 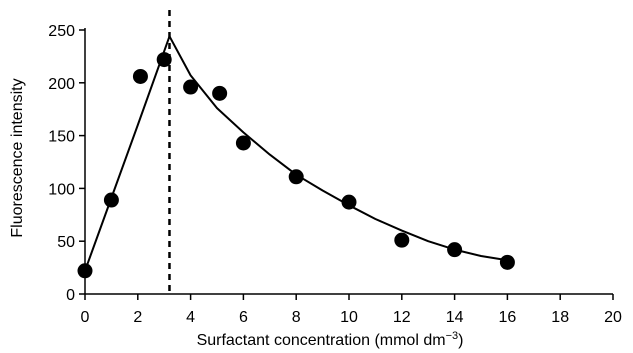 What do you see at coordinates (61, 31) in the screenshot?
I see `y-tick-label: 250` at bounding box center [61, 31].